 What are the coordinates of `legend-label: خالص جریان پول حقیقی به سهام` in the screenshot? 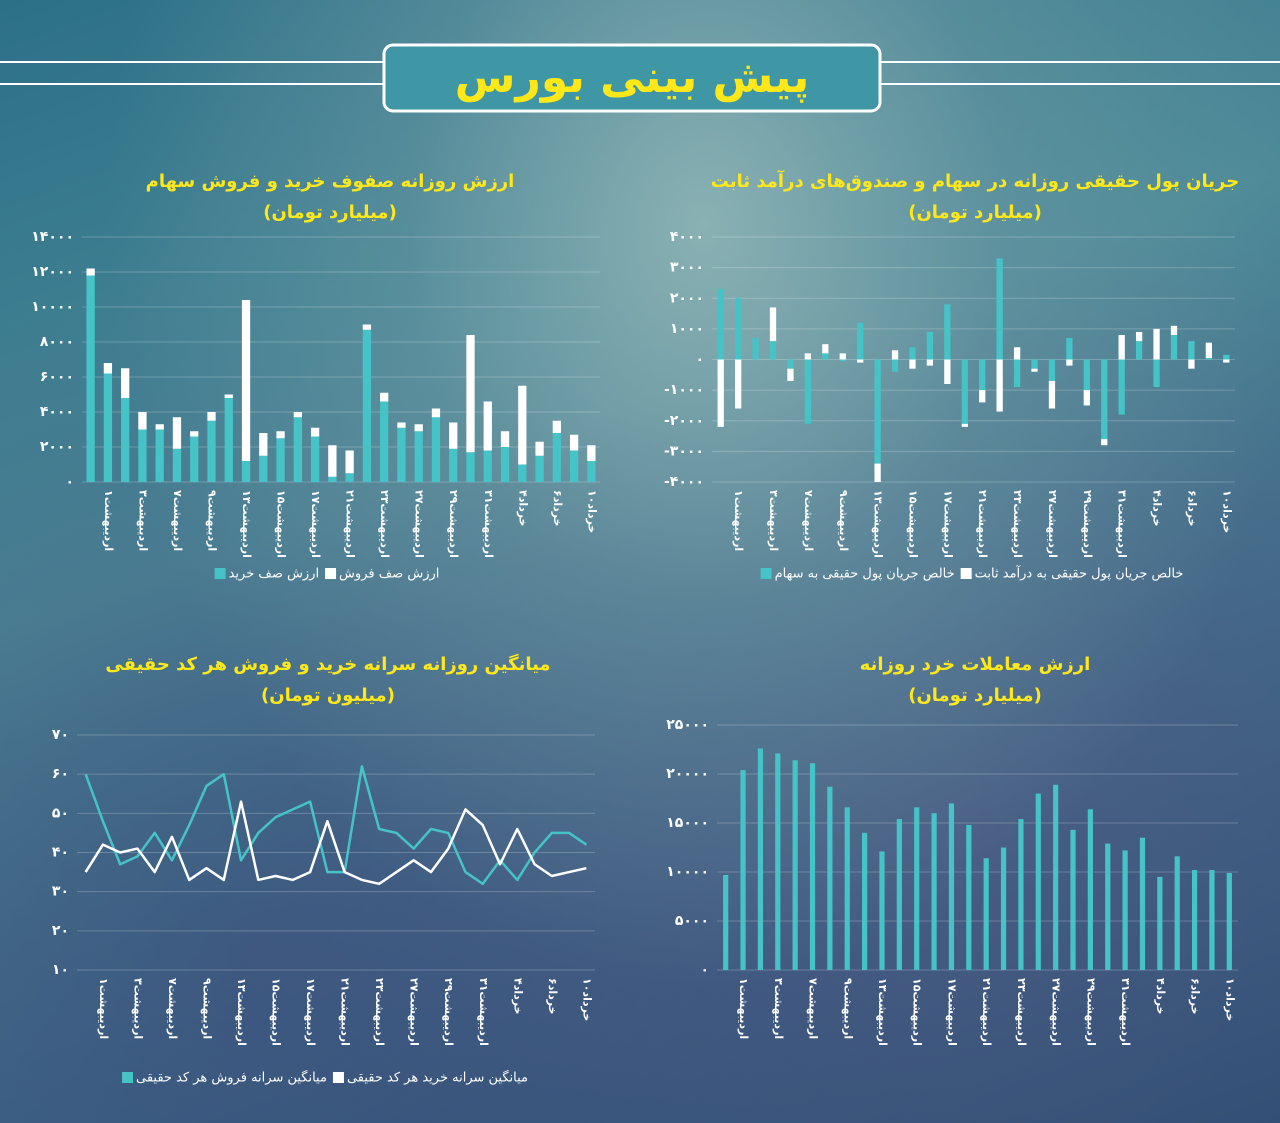 It's located at (865, 574).